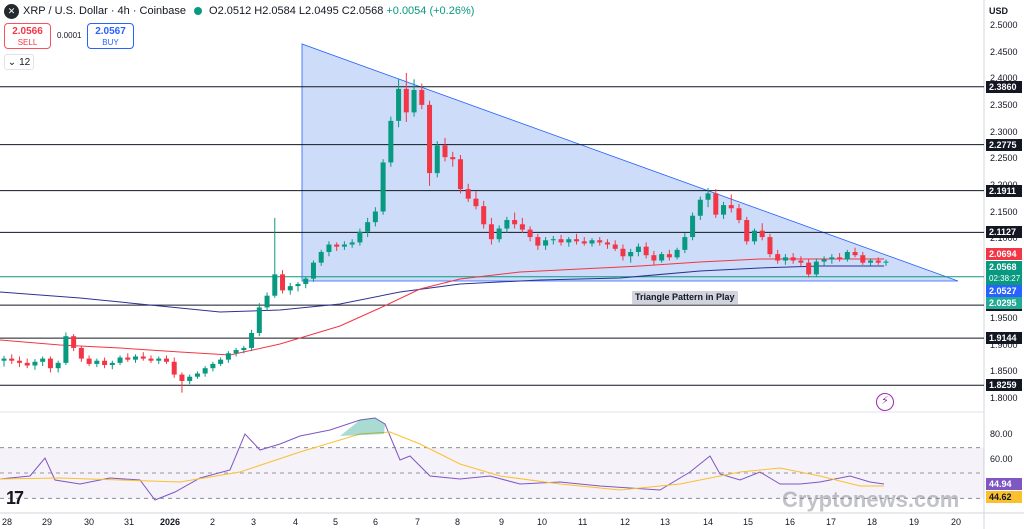 The height and width of the screenshot is (529, 1024). What do you see at coordinates (1004, 484) in the screenshot?
I see `rsi-value-tag: 44.94` at bounding box center [1004, 484].